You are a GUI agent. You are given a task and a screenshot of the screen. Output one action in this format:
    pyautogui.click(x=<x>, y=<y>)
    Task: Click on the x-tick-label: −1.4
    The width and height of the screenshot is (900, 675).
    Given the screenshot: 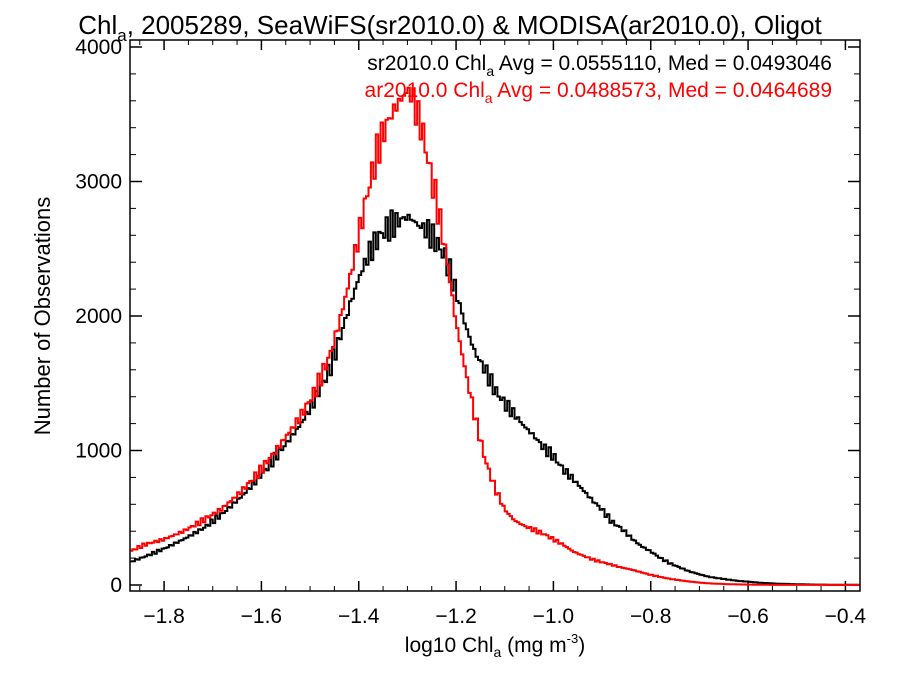 What is the action you would take?
    pyautogui.click(x=359, y=616)
    